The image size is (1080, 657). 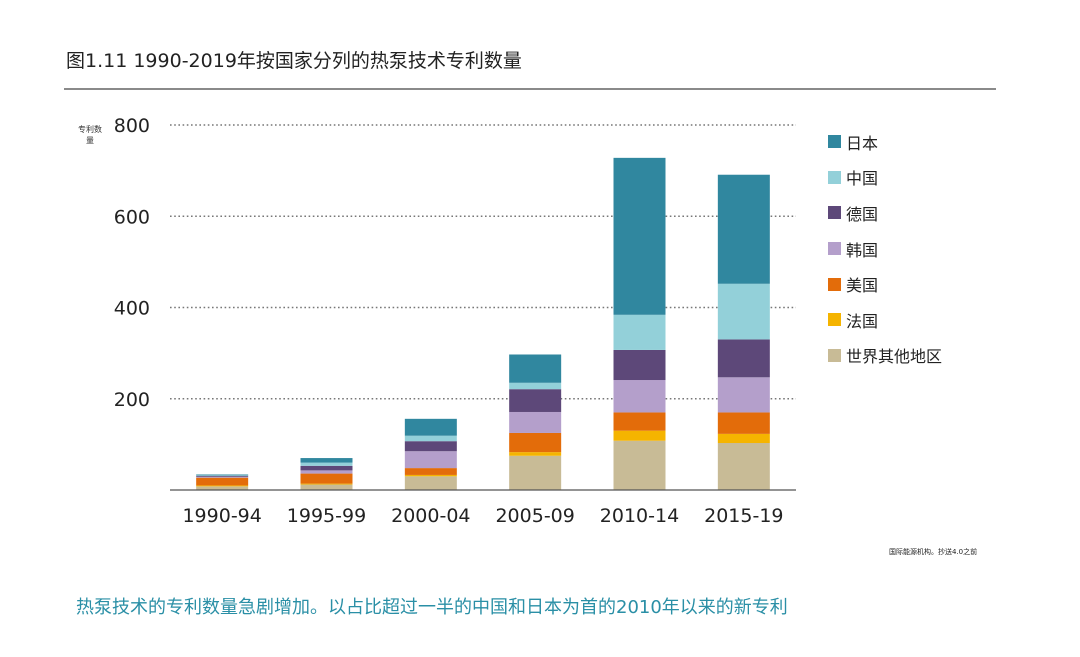 I want to click on y-tick-label: 400, so click(x=132, y=309).